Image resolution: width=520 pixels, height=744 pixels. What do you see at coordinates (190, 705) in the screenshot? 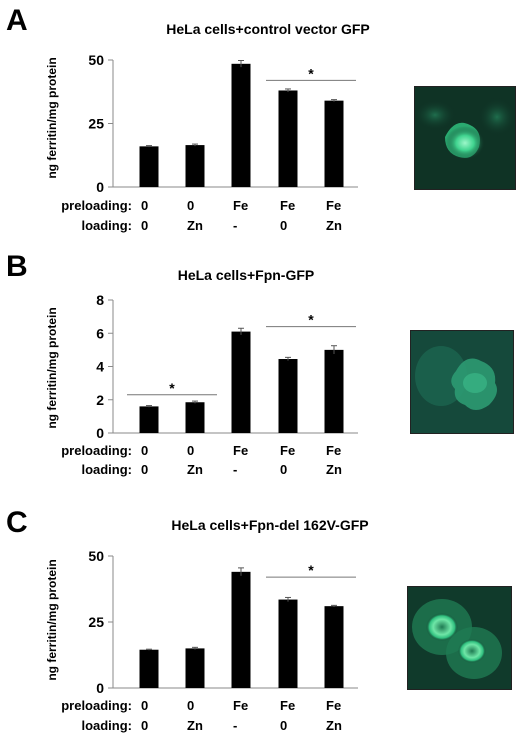
I see `preloading-value-c-2: 0` at bounding box center [190, 705].